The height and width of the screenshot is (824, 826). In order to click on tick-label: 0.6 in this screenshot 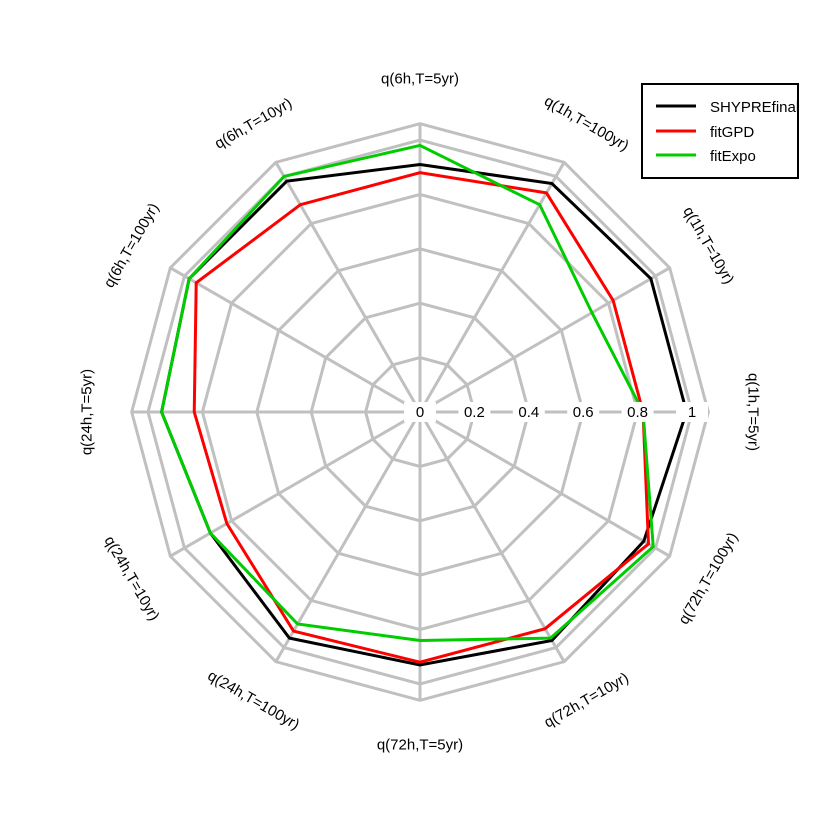, I will do `click(583, 412)`.